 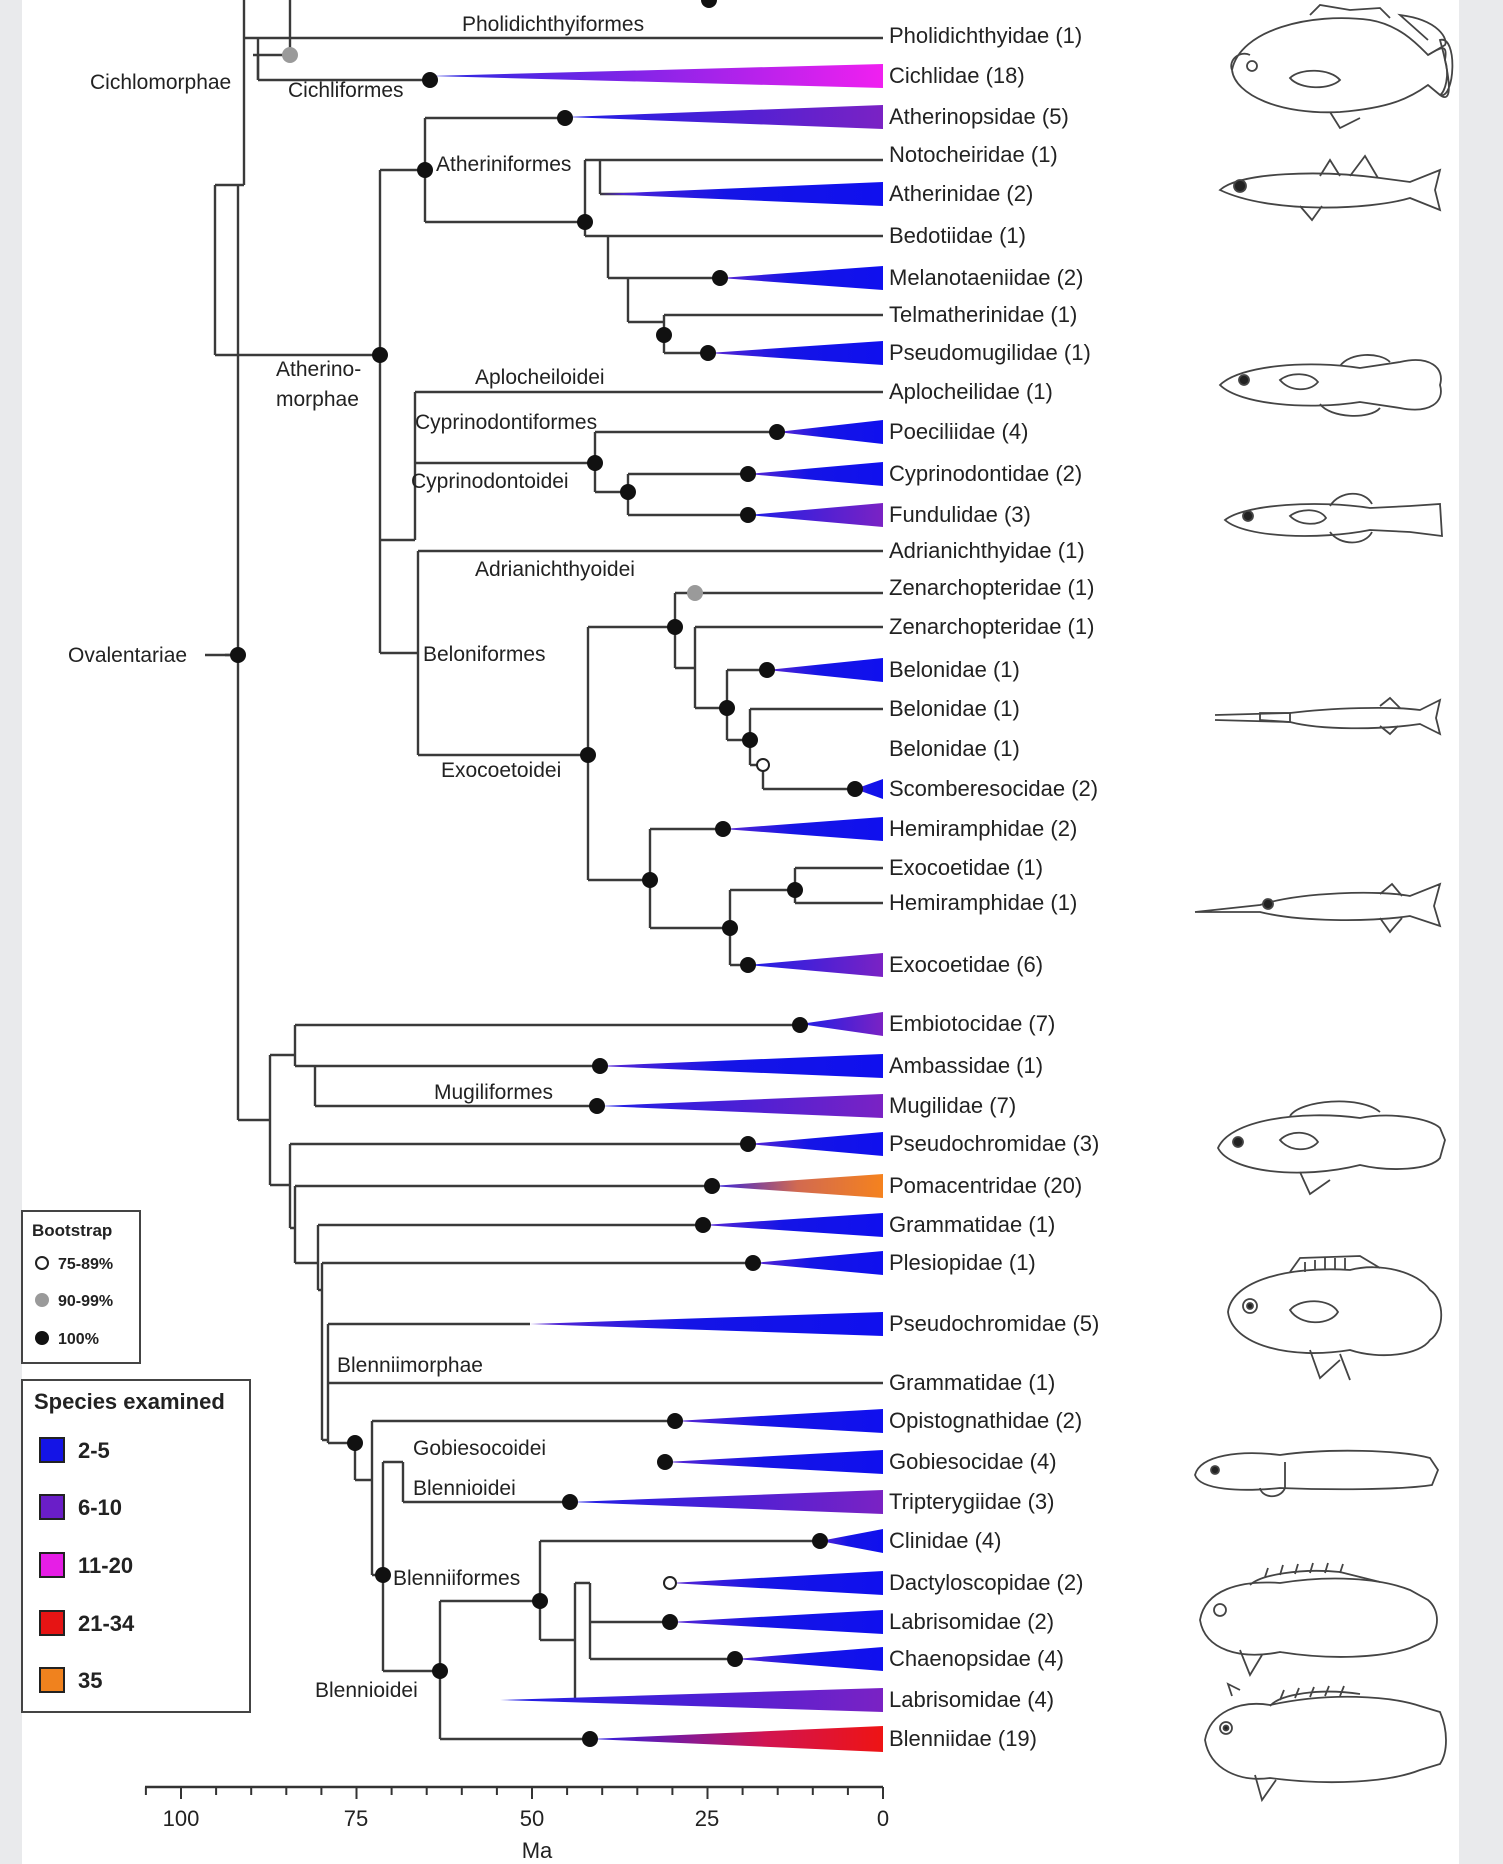 I want to click on species-legend-label: 2-5, so click(x=94, y=1450).